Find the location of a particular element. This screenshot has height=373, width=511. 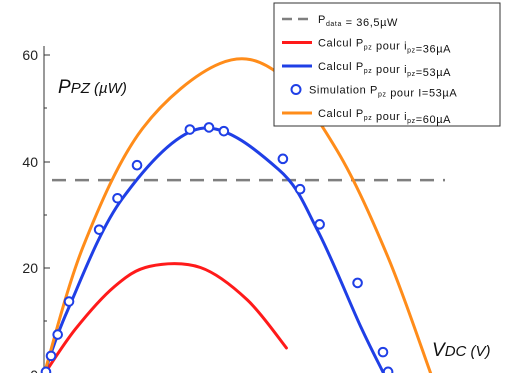

series-line-calc36 is located at coordinates (165, 317).